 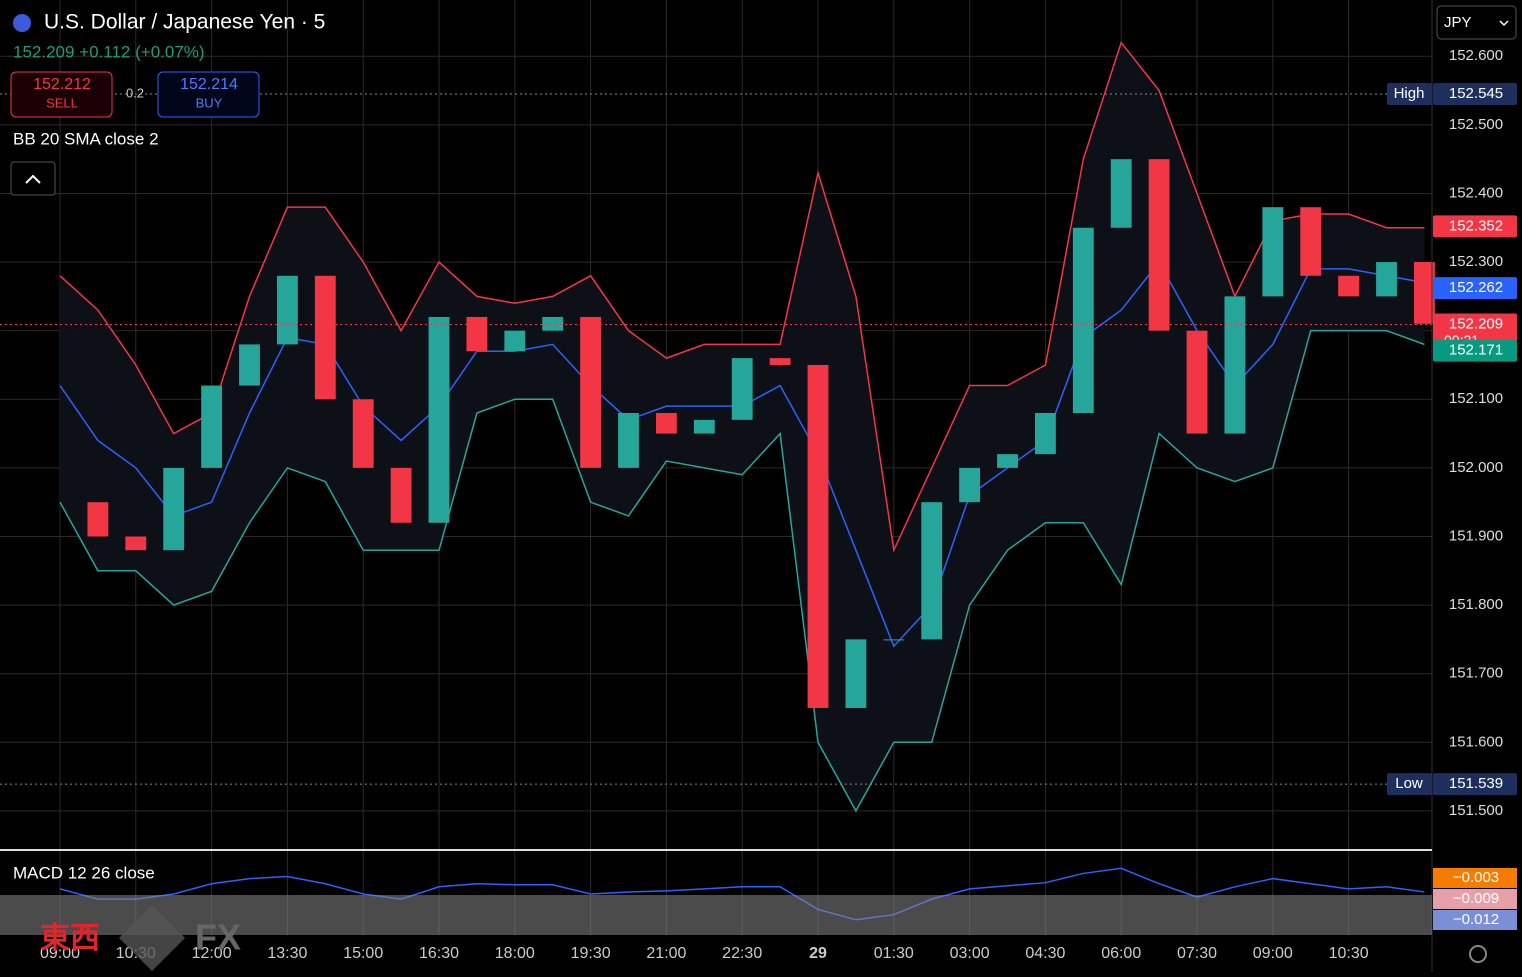 I want to click on x-tick-label: 15:00, so click(x=363, y=953).